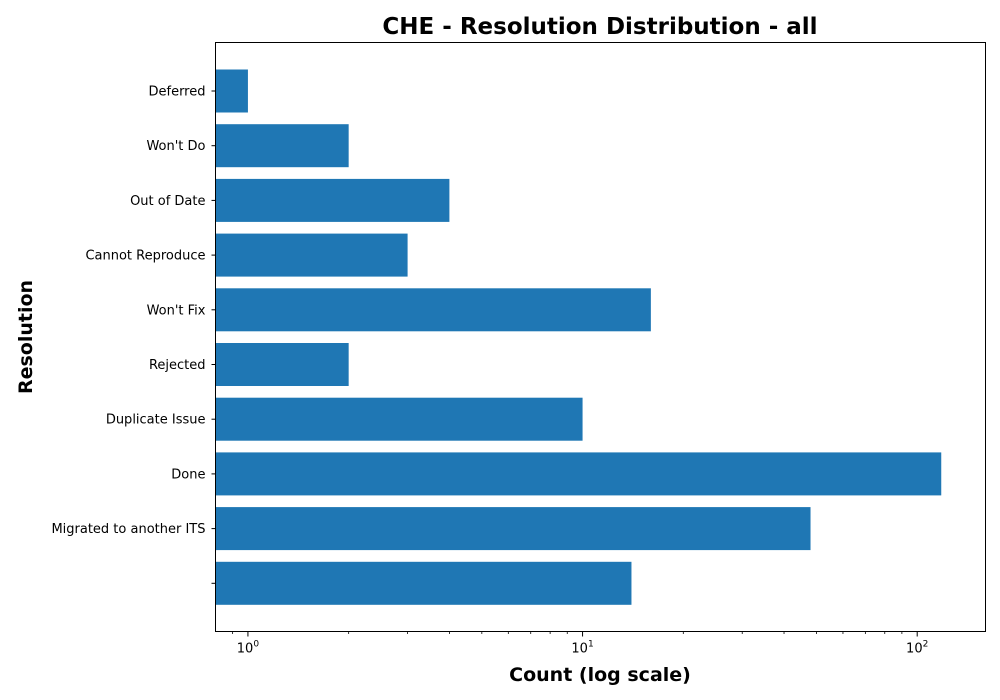 The image size is (1000, 700). Describe the element at coordinates (167, 201) in the screenshot. I see `y-tick-label: Out of Date` at that location.